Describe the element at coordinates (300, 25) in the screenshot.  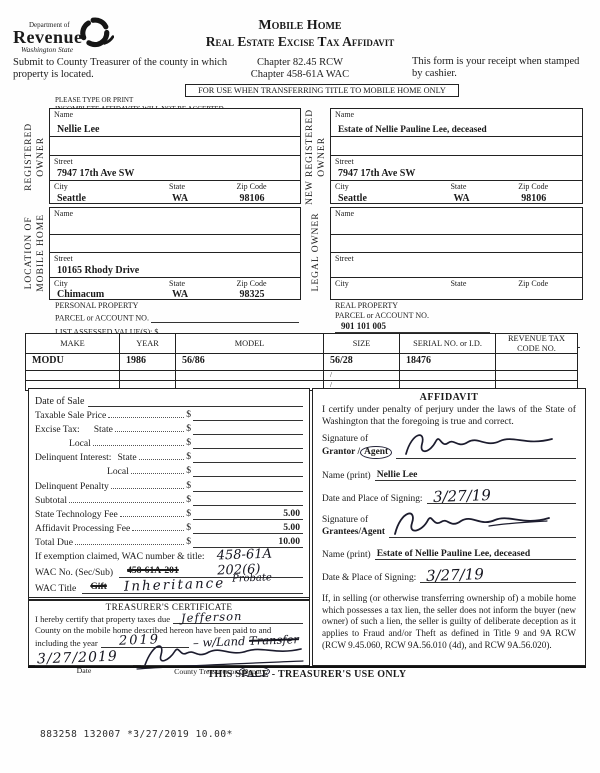
I see `form-title-line1: Mobile Home` at that location.